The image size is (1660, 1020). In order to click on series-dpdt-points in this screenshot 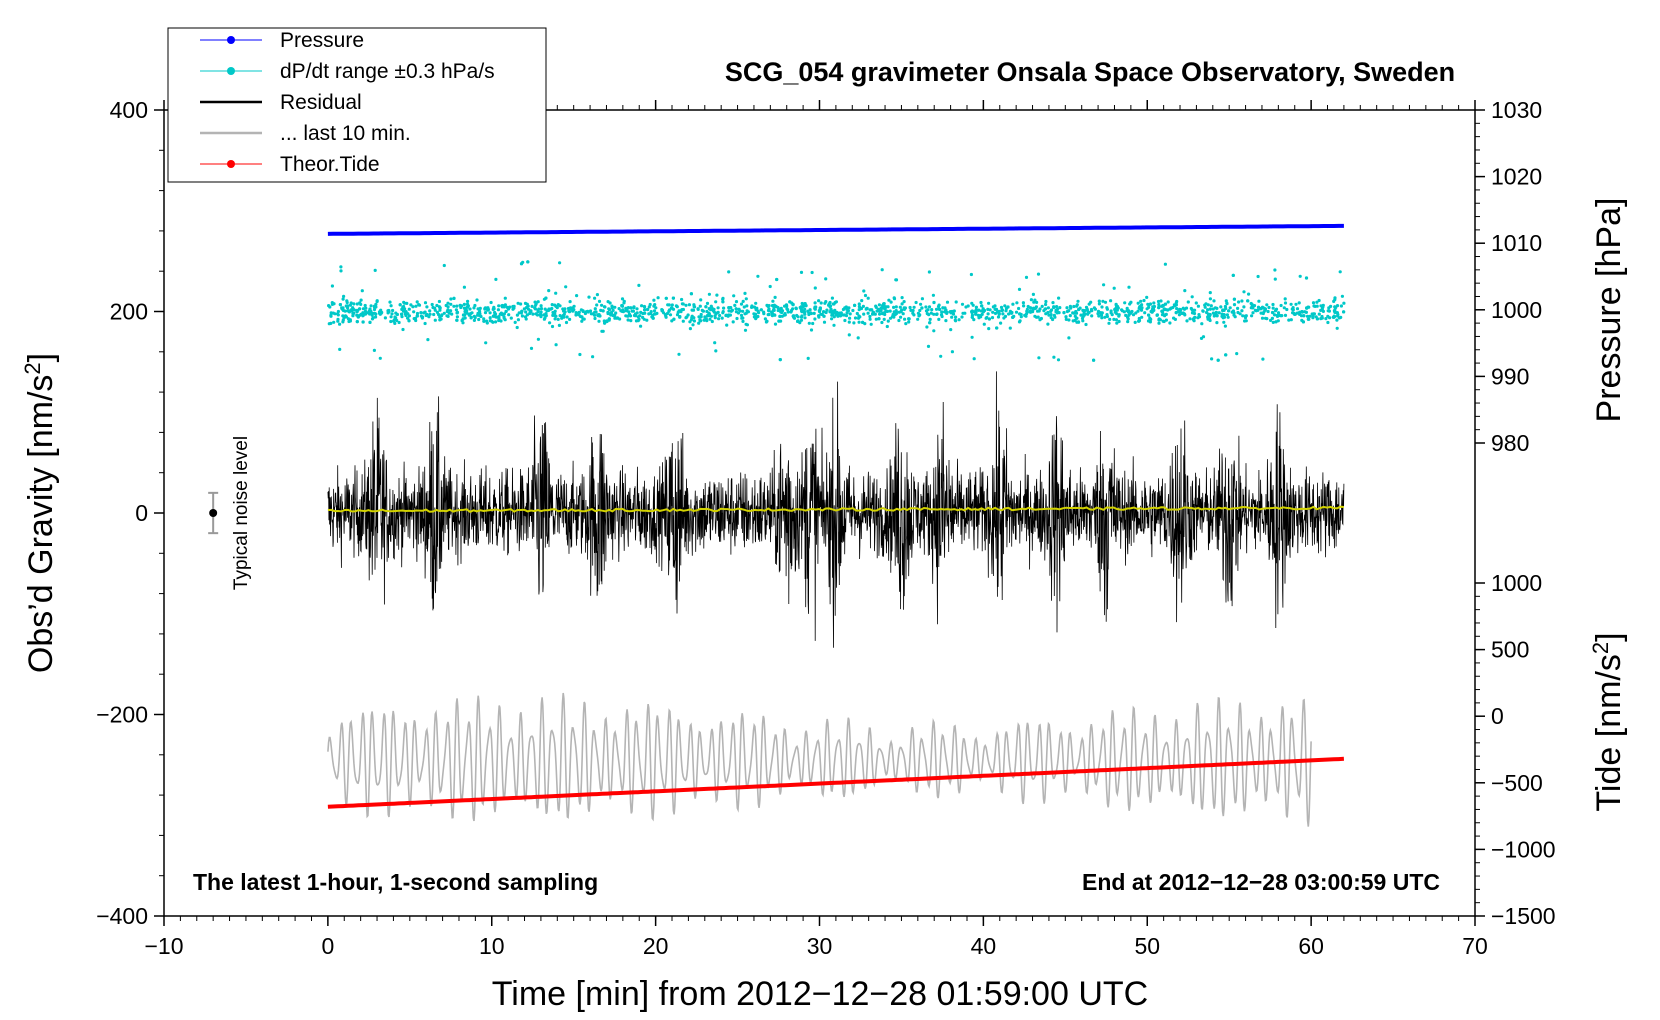, I will do `click(836, 311)`.